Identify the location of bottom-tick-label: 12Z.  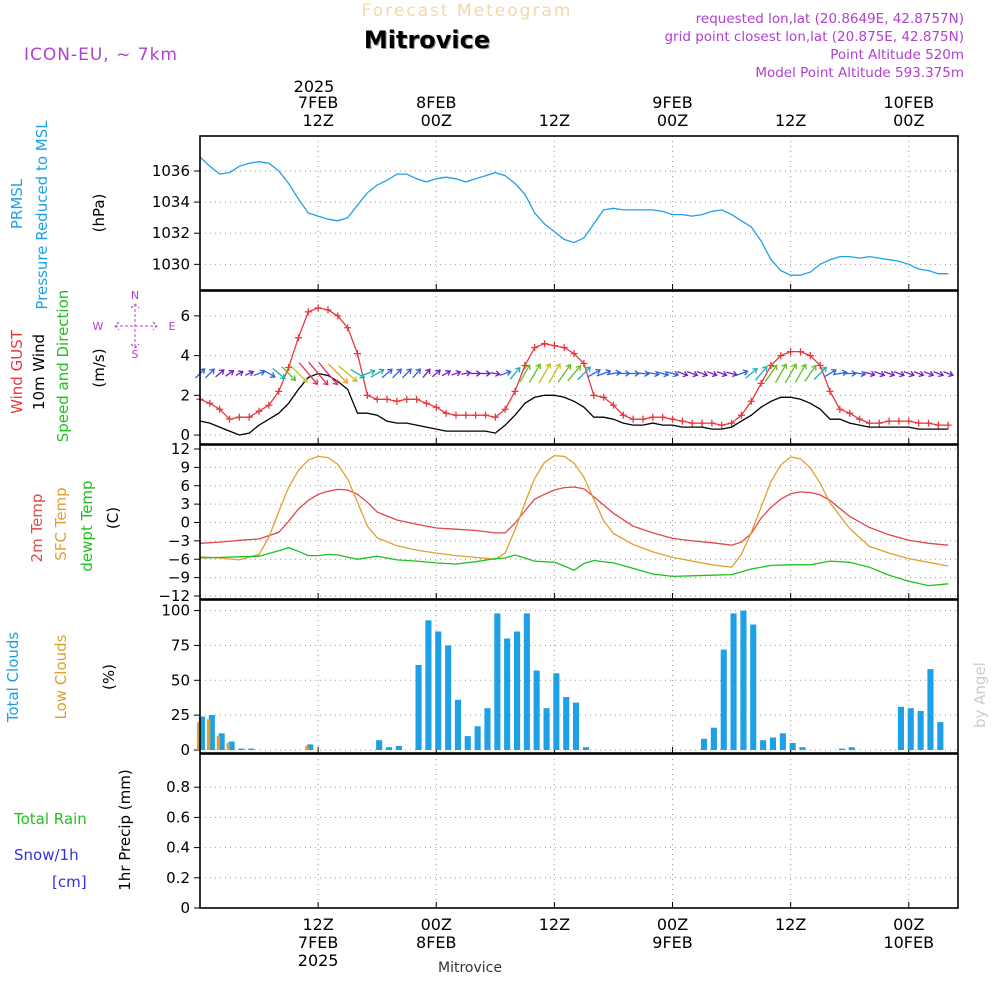
(790, 924).